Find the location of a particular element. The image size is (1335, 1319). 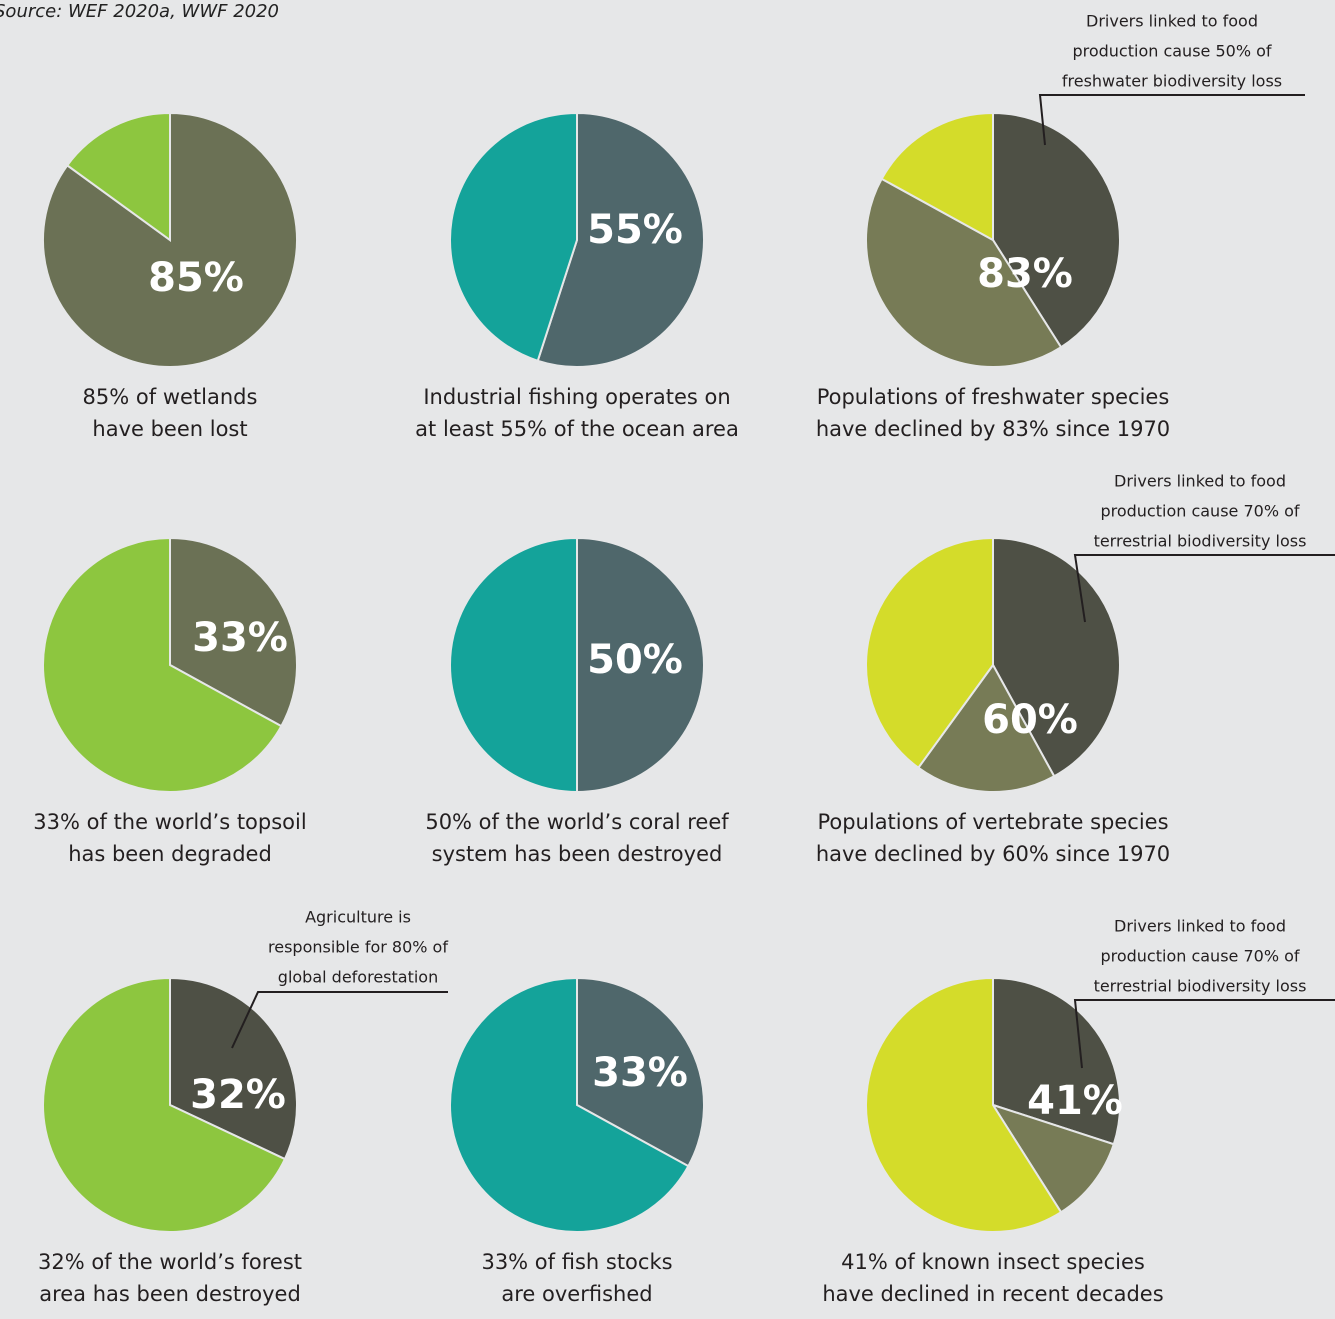

caption: Industrial fishing operates on is located at coordinates (576, 397).